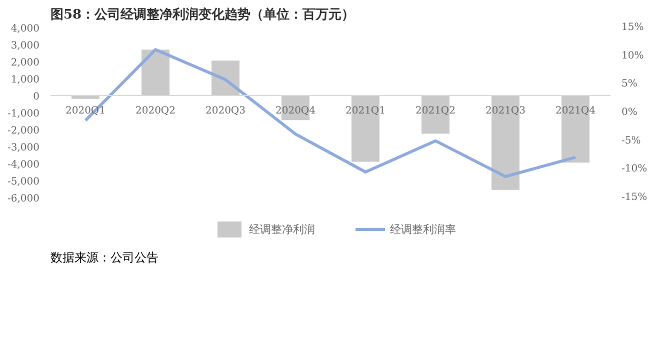  I want to click on y-tick-label: -3,000, so click(23, 148).